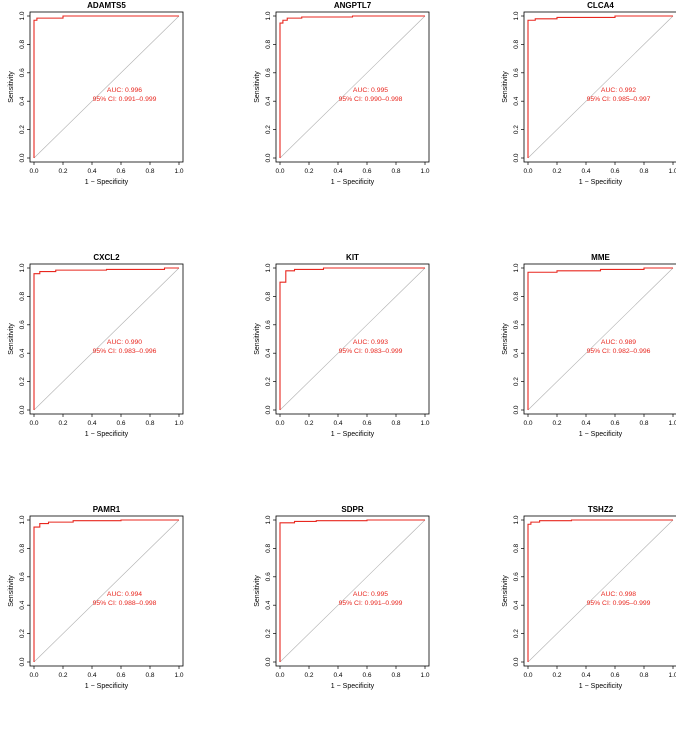 Image resolution: width=676 pixels, height=740 pixels. What do you see at coordinates (618, 90) in the screenshot?
I see `auc-label: AUC: 0.992` at bounding box center [618, 90].